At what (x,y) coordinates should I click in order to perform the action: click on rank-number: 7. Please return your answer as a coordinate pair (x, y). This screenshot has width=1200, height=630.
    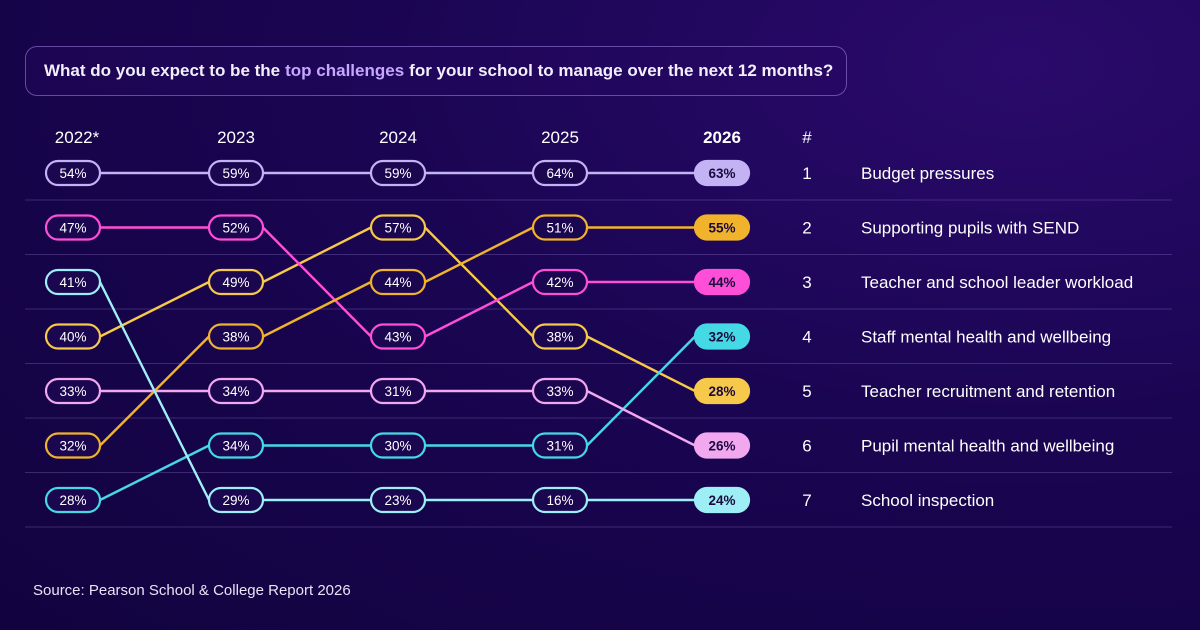
    Looking at the image, I should click on (806, 500).